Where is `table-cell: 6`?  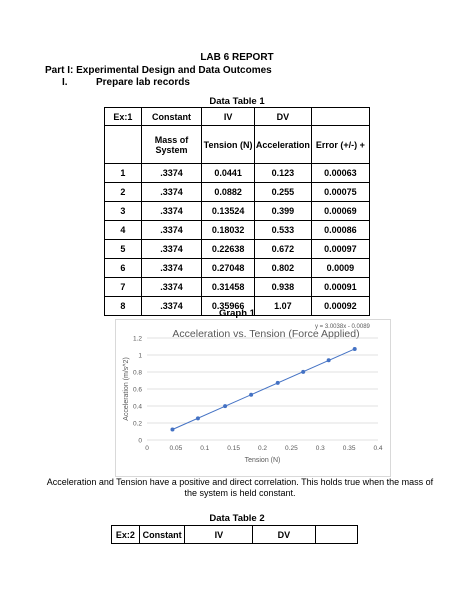
table-cell: 6 is located at coordinates (123, 268).